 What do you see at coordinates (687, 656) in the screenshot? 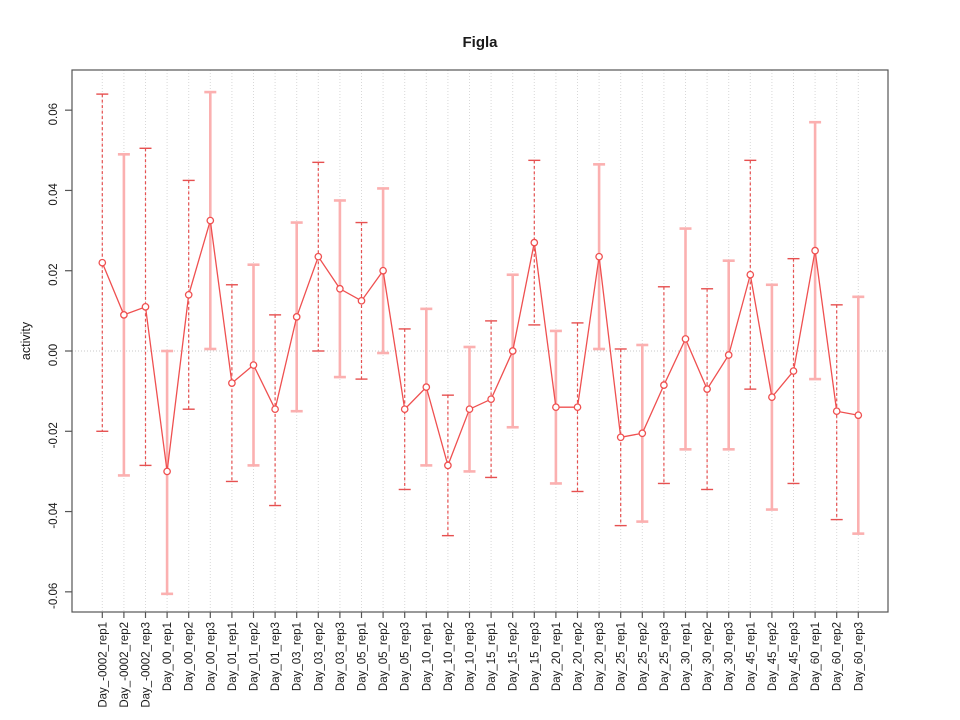
I see `x-tick-label: Day_30_rep1` at bounding box center [687, 656].